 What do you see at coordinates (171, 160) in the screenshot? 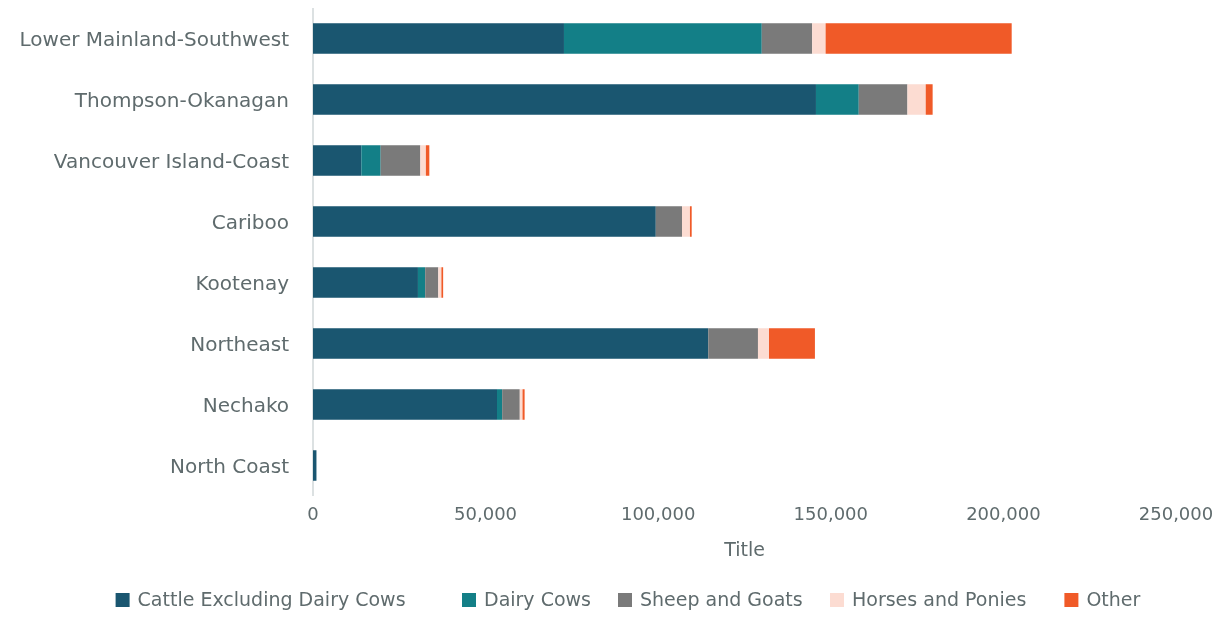
I see `y-tick-label: Vancouver Island-Coast` at bounding box center [171, 160].